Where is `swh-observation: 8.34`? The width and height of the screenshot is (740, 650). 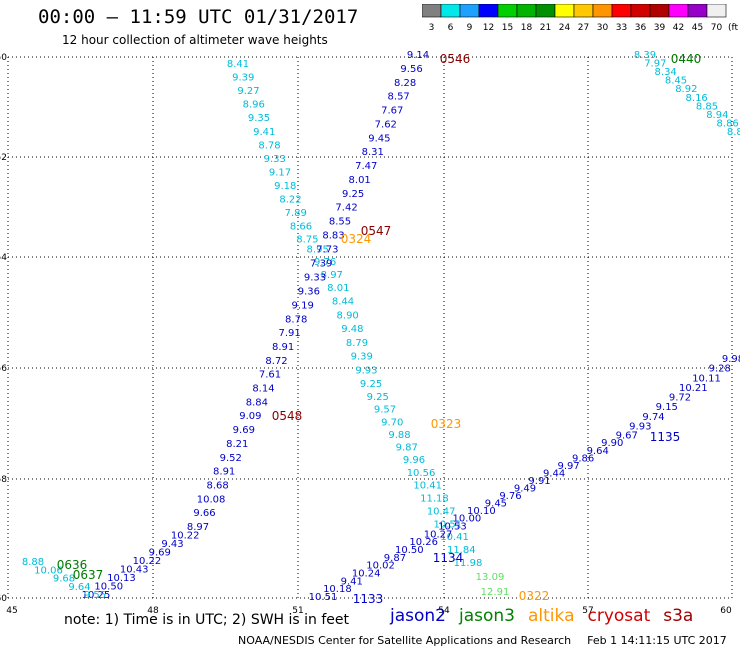
swh-observation: 8.34 is located at coordinates (666, 72).